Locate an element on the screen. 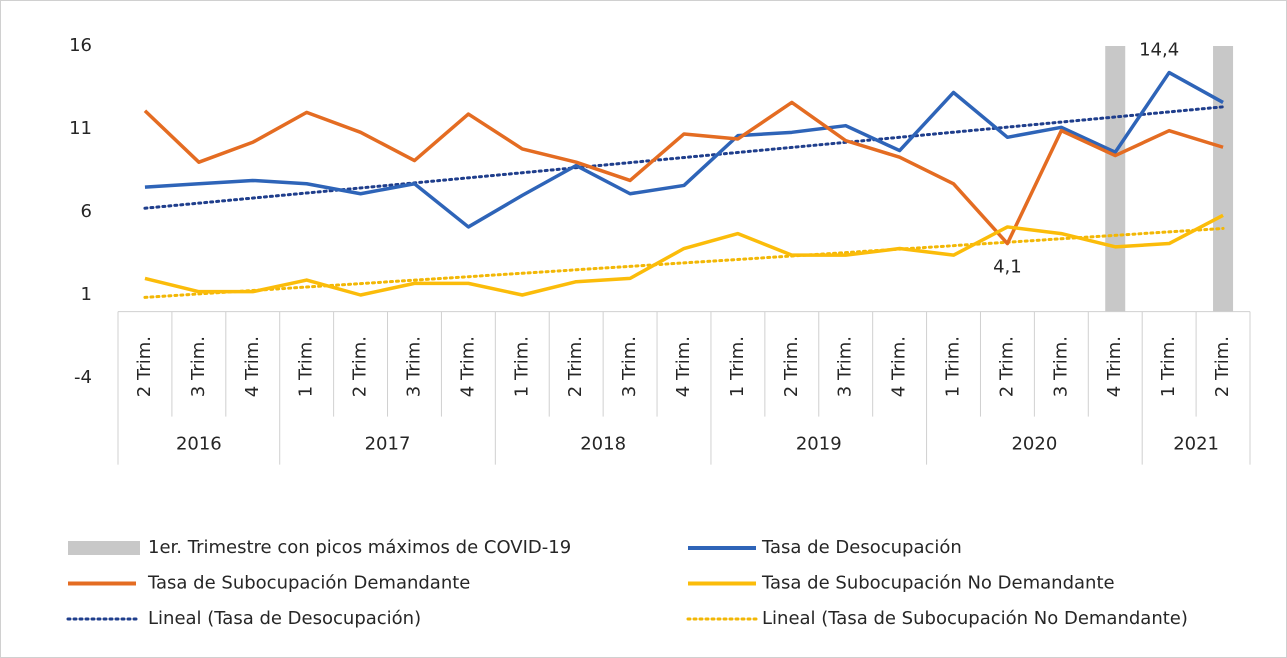 The height and width of the screenshot is (658, 1287). legend-swatch is located at coordinates (104, 548).